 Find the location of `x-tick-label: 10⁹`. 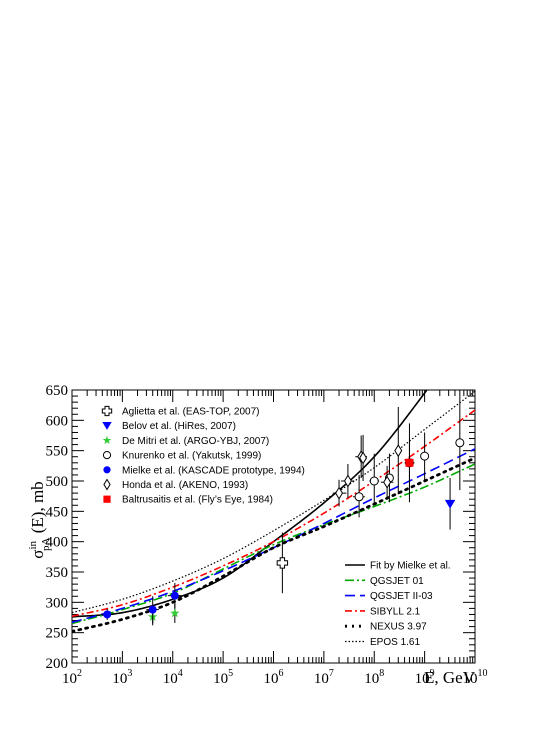

x-tick-label: 10⁹ is located at coordinates (425, 677).